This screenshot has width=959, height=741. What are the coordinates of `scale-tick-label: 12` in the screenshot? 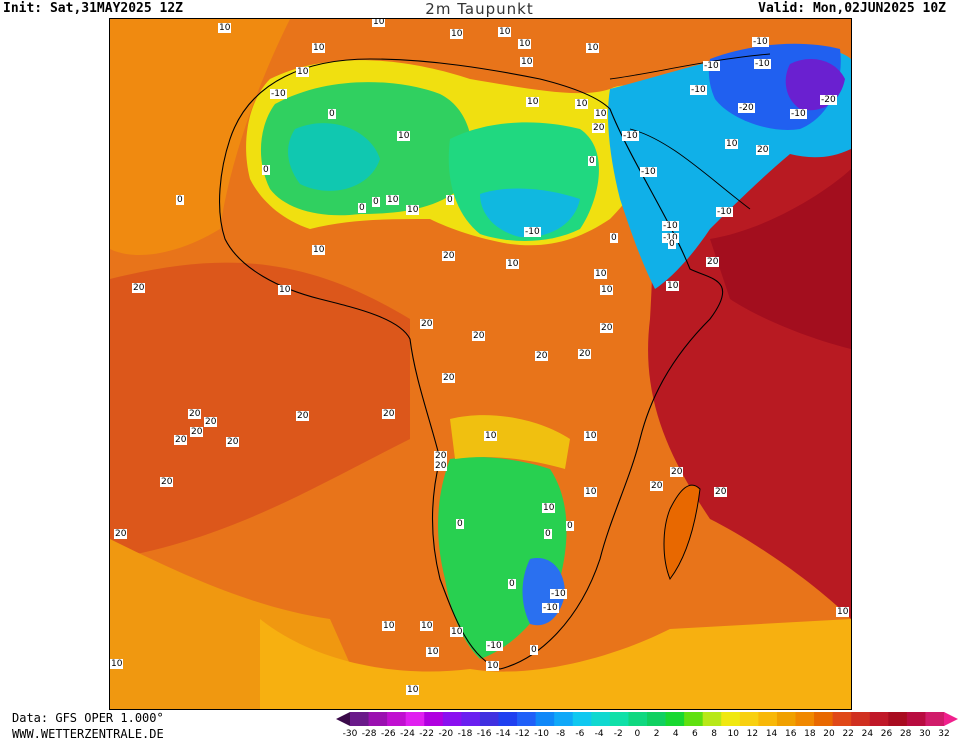 It's located at (752, 734).